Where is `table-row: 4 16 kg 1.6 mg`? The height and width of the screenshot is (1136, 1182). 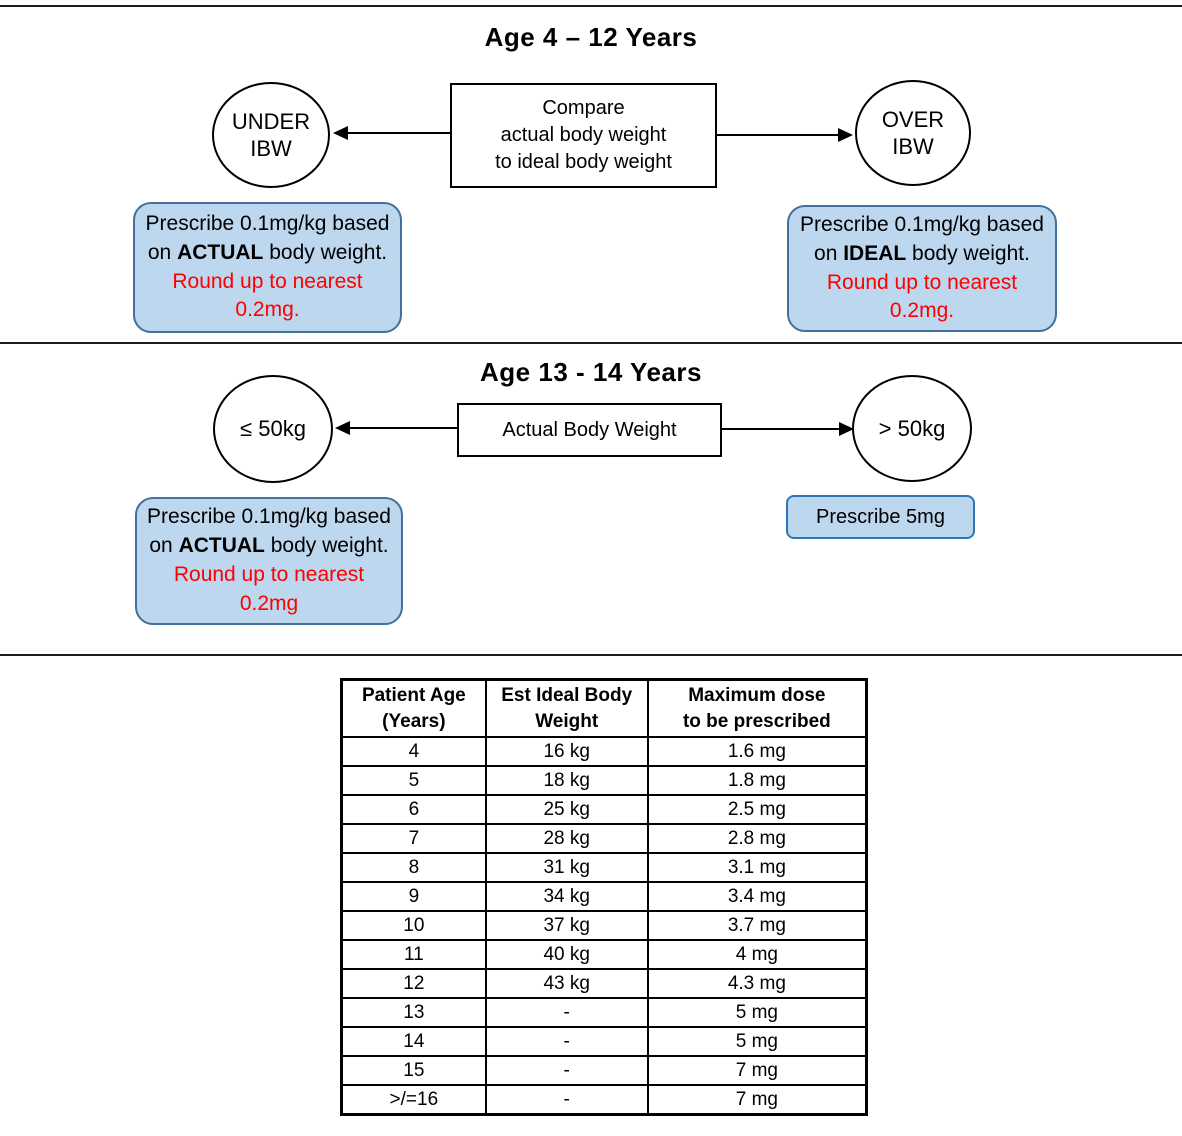
table-row: 4 16 kg 1.6 mg is located at coordinates (604, 751).